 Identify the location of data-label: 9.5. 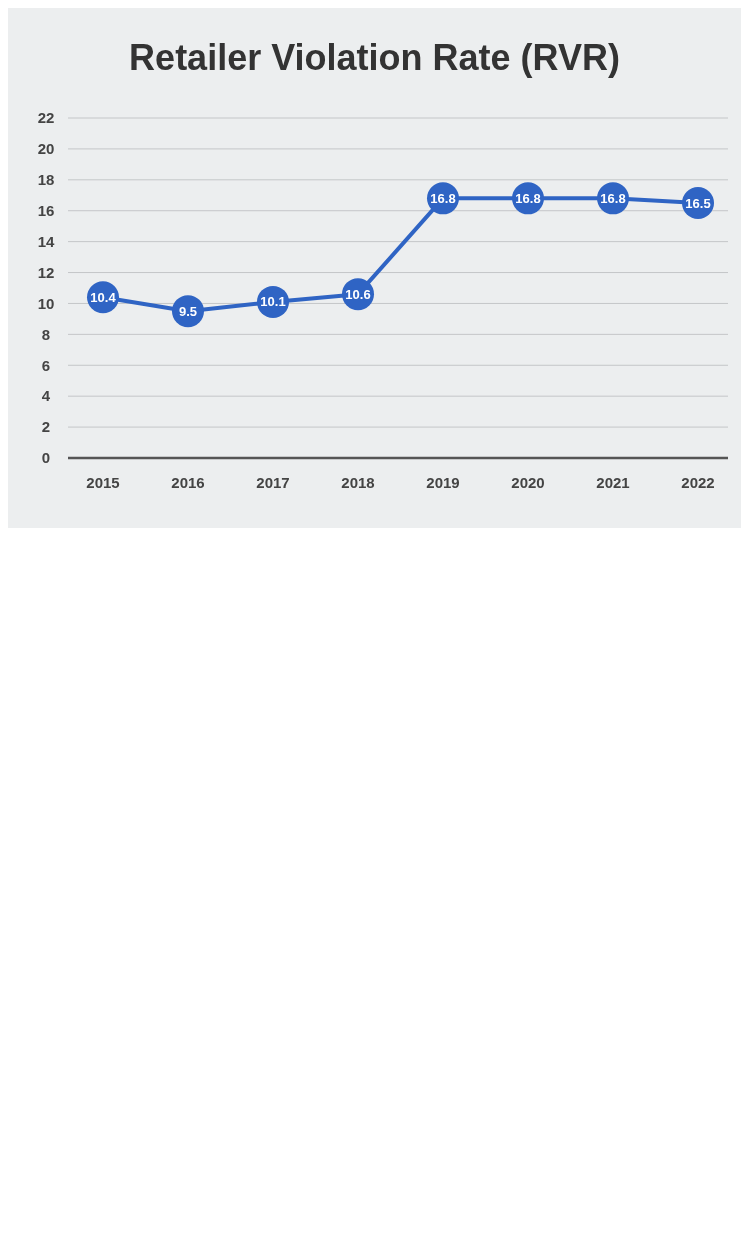
(188, 311).